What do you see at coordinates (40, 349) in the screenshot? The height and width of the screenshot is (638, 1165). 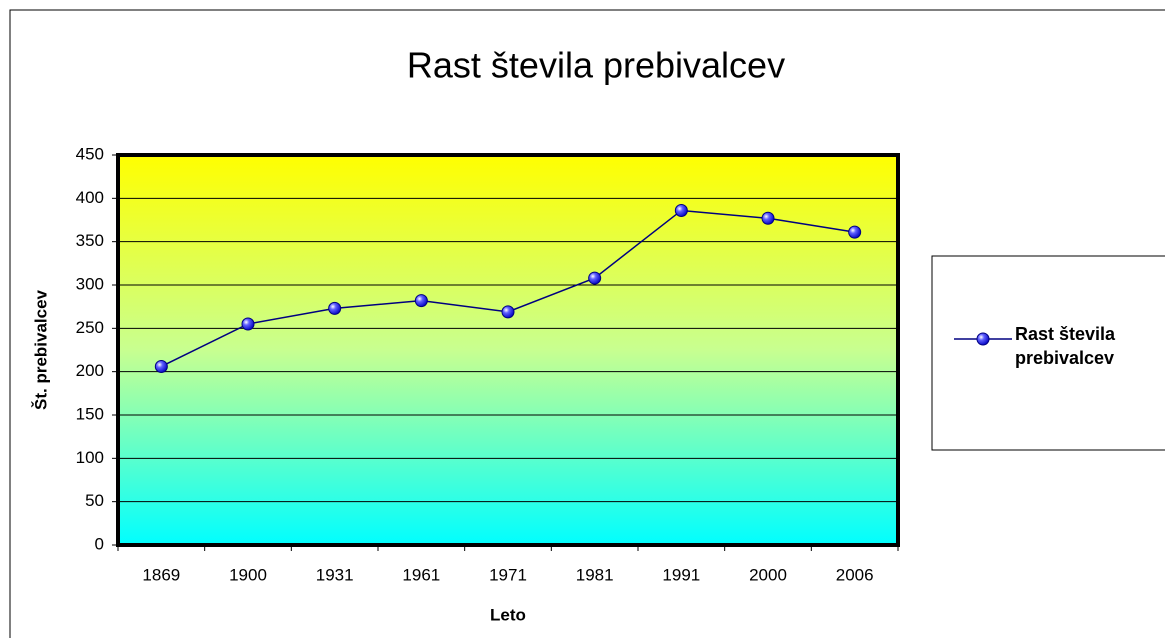 I see `y-axis-label: Št. prebivalcev` at bounding box center [40, 349].